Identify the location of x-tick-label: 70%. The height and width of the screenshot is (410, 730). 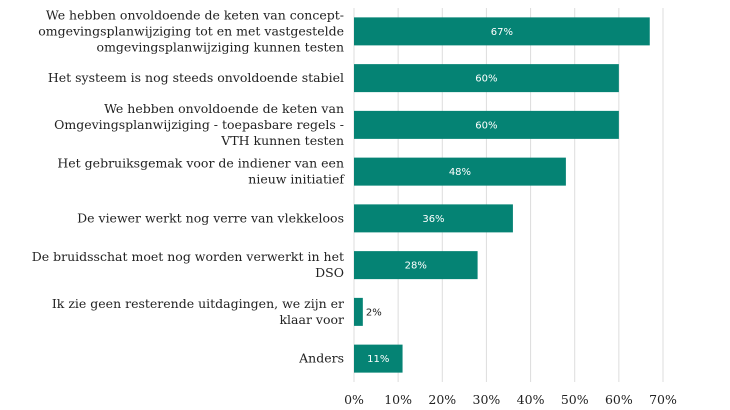
(663, 399).